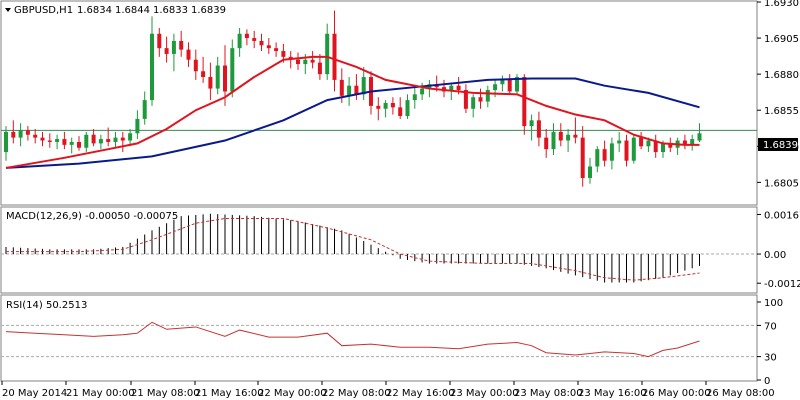  Describe the element at coordinates (8, 10) in the screenshot. I see `dropdown-triangle-icon` at that location.